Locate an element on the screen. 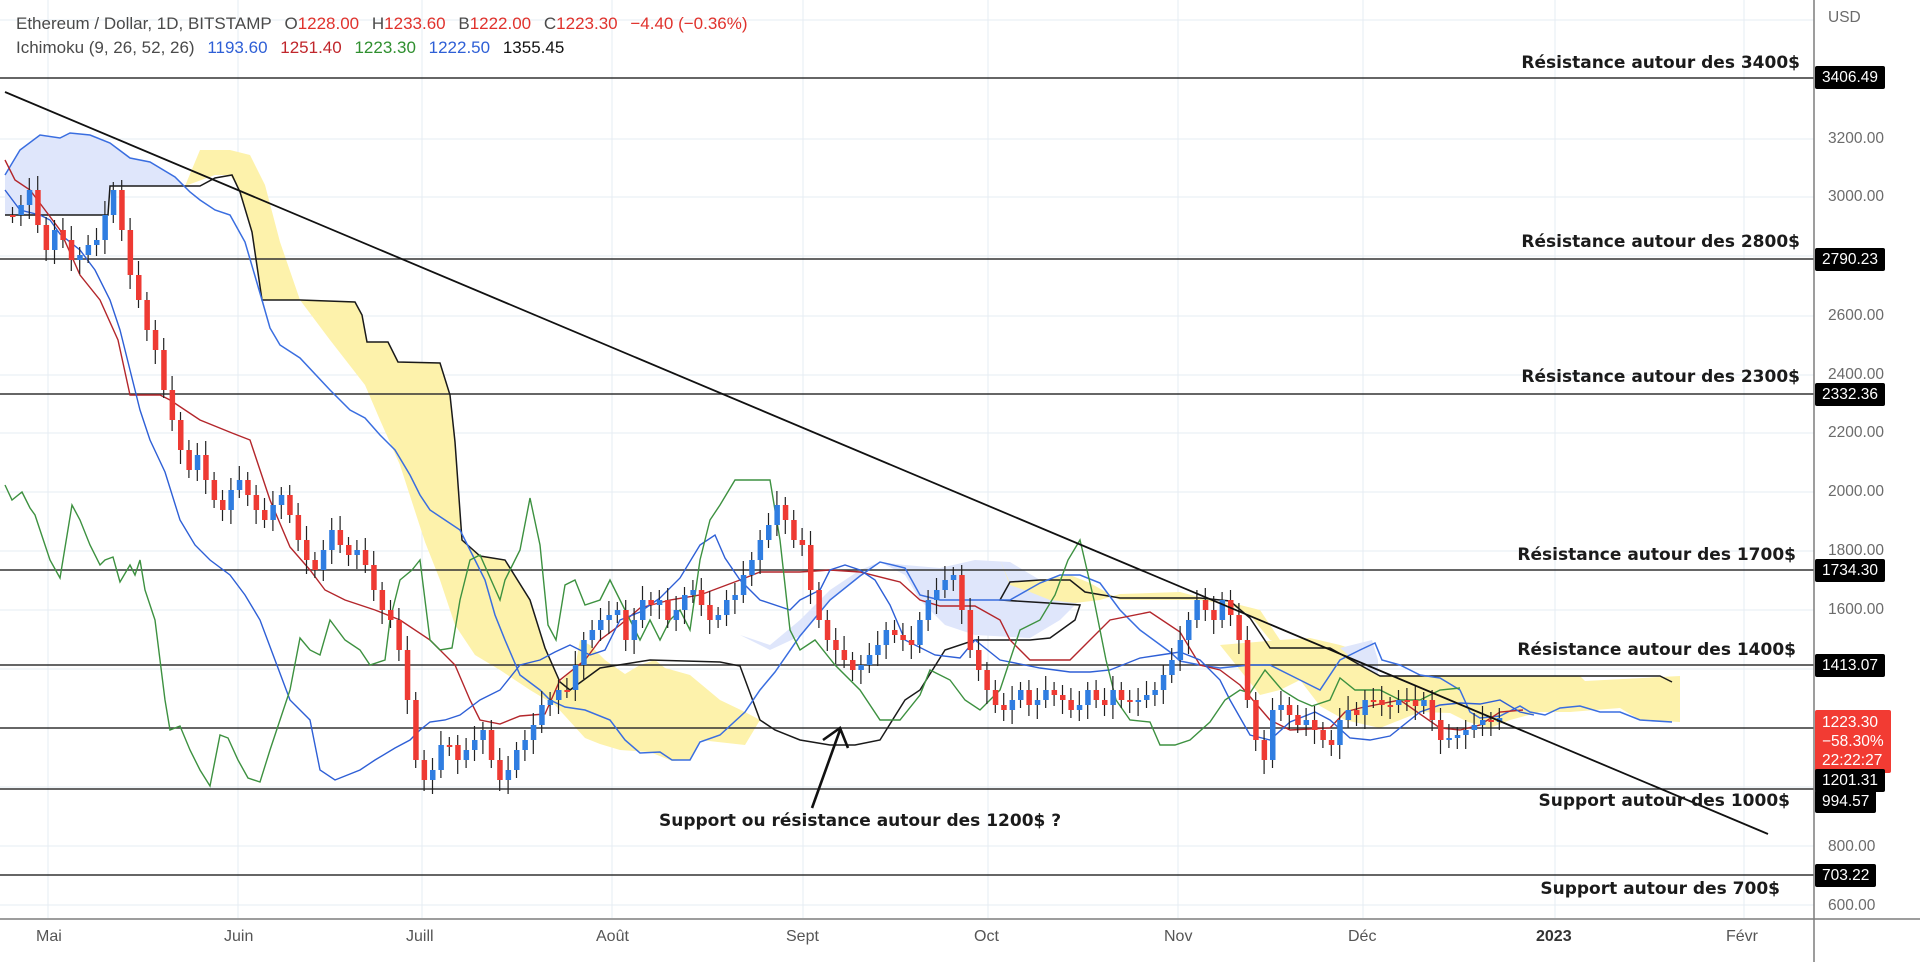 This screenshot has height=962, width=1920. level-tag-994: 994.57 is located at coordinates (1846, 801).